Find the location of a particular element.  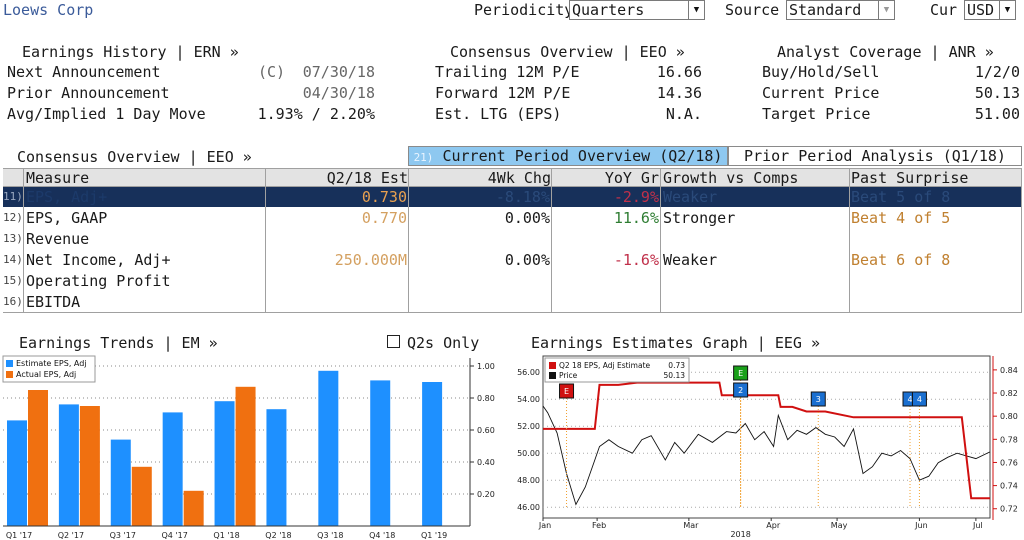

x-tick-label: Q3 '18 is located at coordinates (330, 535).